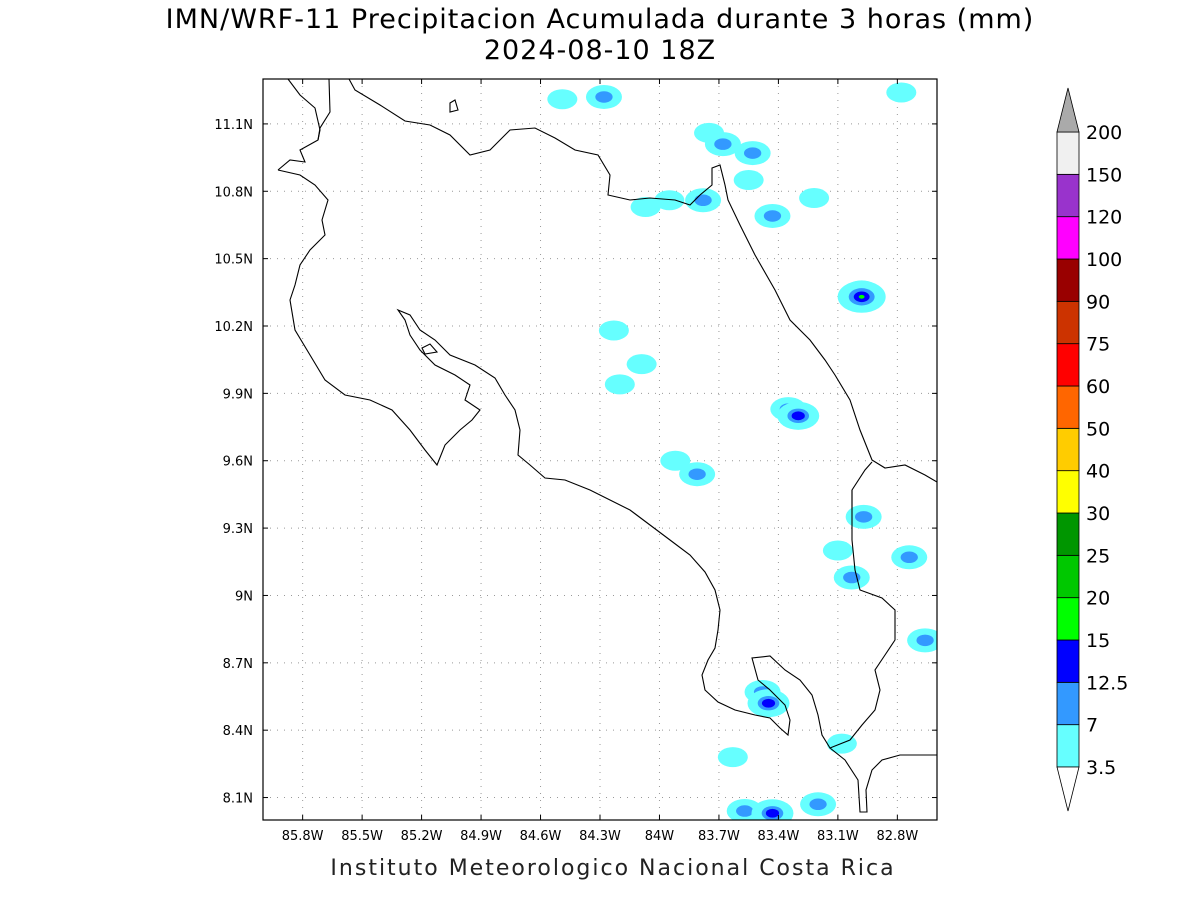  Describe the element at coordinates (1098, 599) in the screenshot. I see `colorbar-label: 20` at that location.